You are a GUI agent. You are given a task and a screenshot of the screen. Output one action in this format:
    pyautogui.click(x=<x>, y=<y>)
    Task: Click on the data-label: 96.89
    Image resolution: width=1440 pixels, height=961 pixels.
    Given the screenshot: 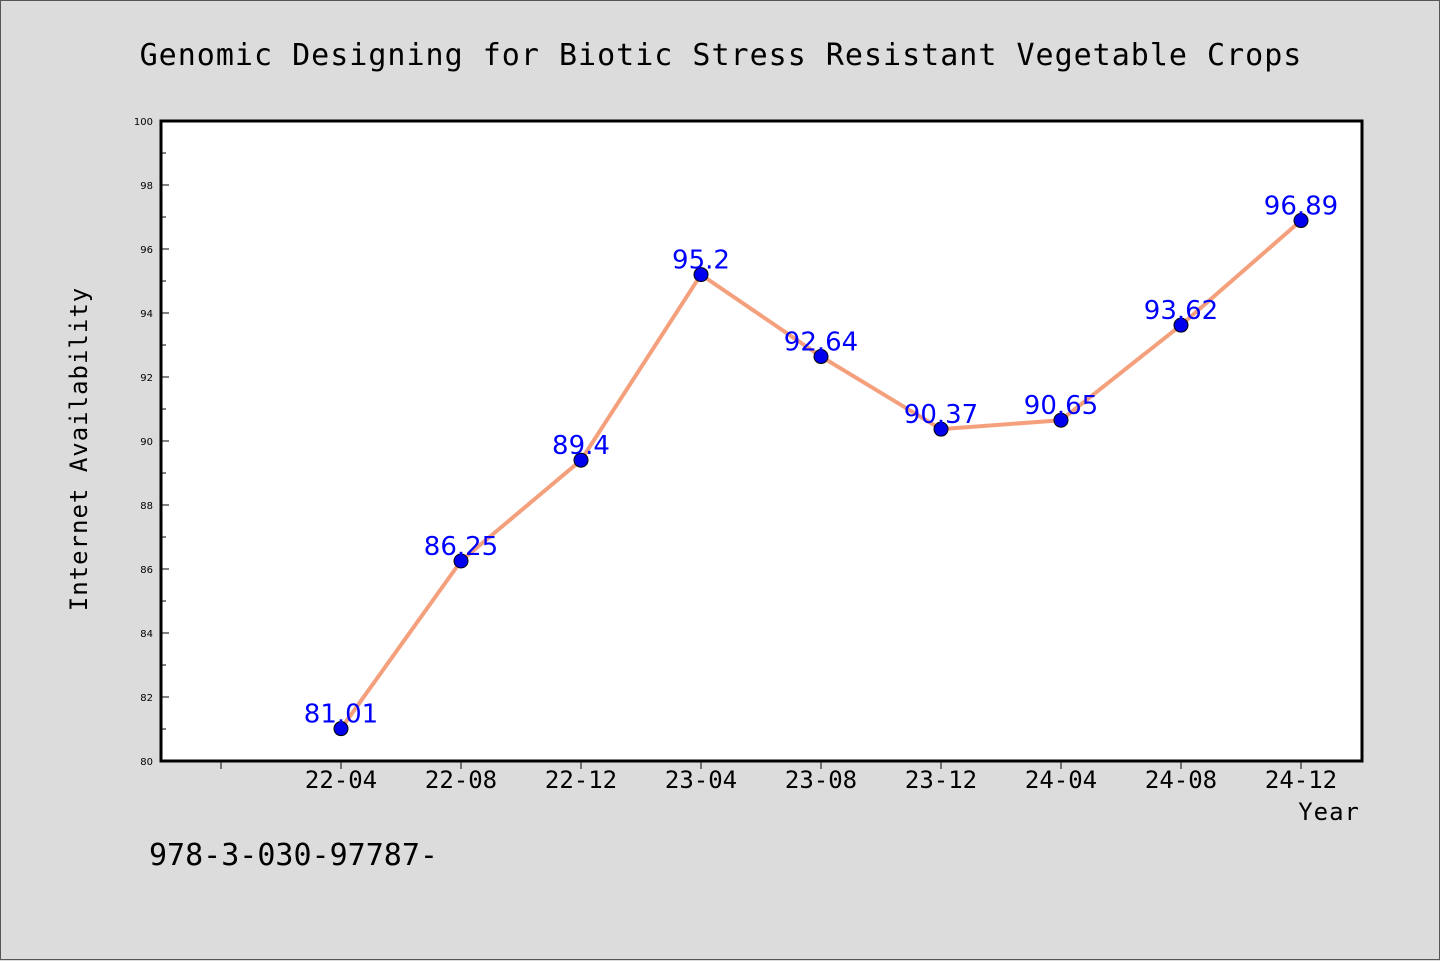 What is the action you would take?
    pyautogui.click(x=1301, y=207)
    